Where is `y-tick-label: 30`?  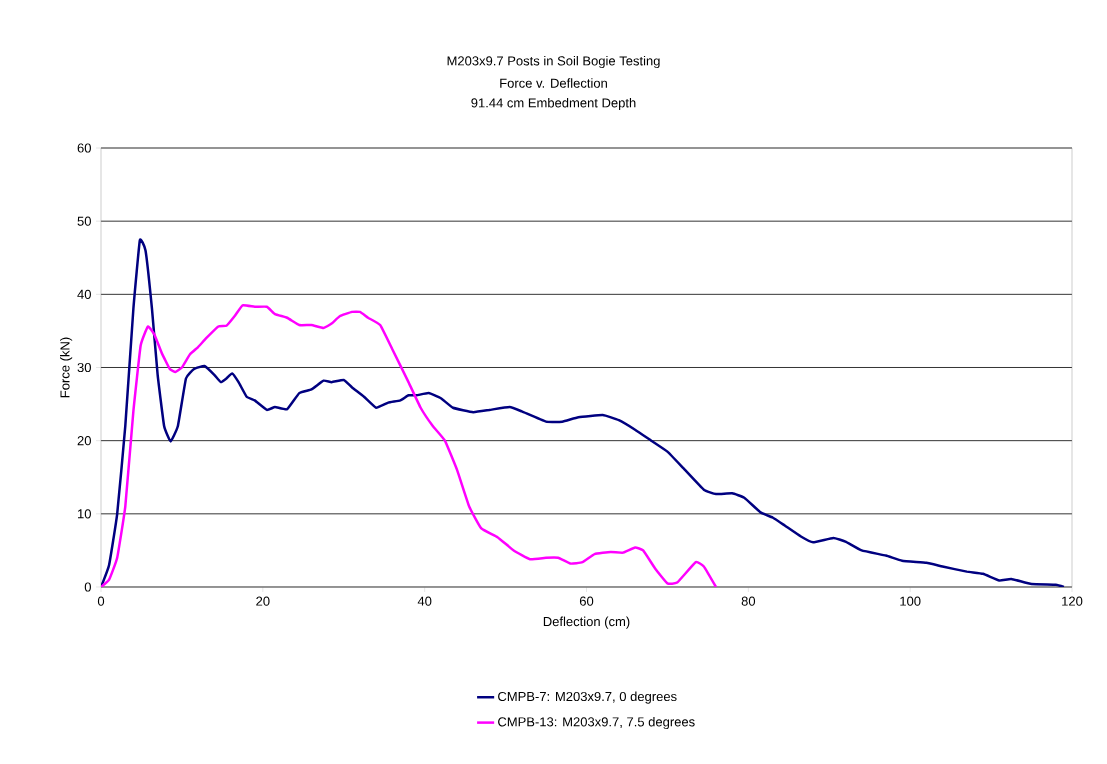 y-tick-label: 30 is located at coordinates (84, 367).